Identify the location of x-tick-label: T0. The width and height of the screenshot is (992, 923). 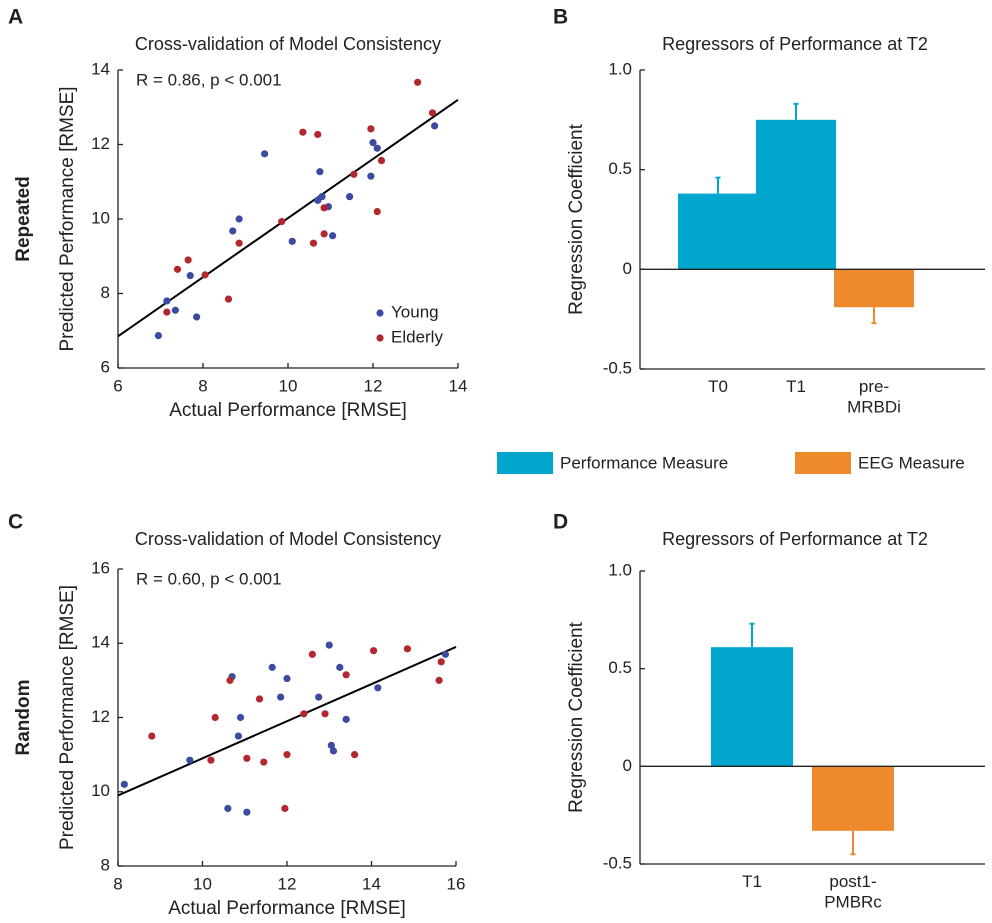
(718, 386).